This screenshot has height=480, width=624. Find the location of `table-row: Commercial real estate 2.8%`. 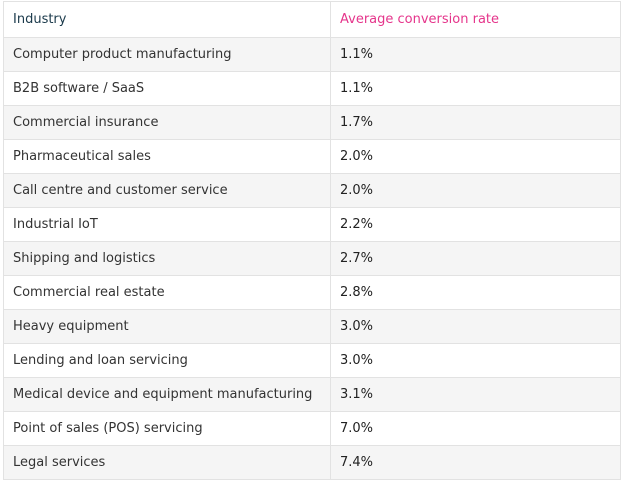

table-row: Commercial real estate 2.8% is located at coordinates (312, 292).